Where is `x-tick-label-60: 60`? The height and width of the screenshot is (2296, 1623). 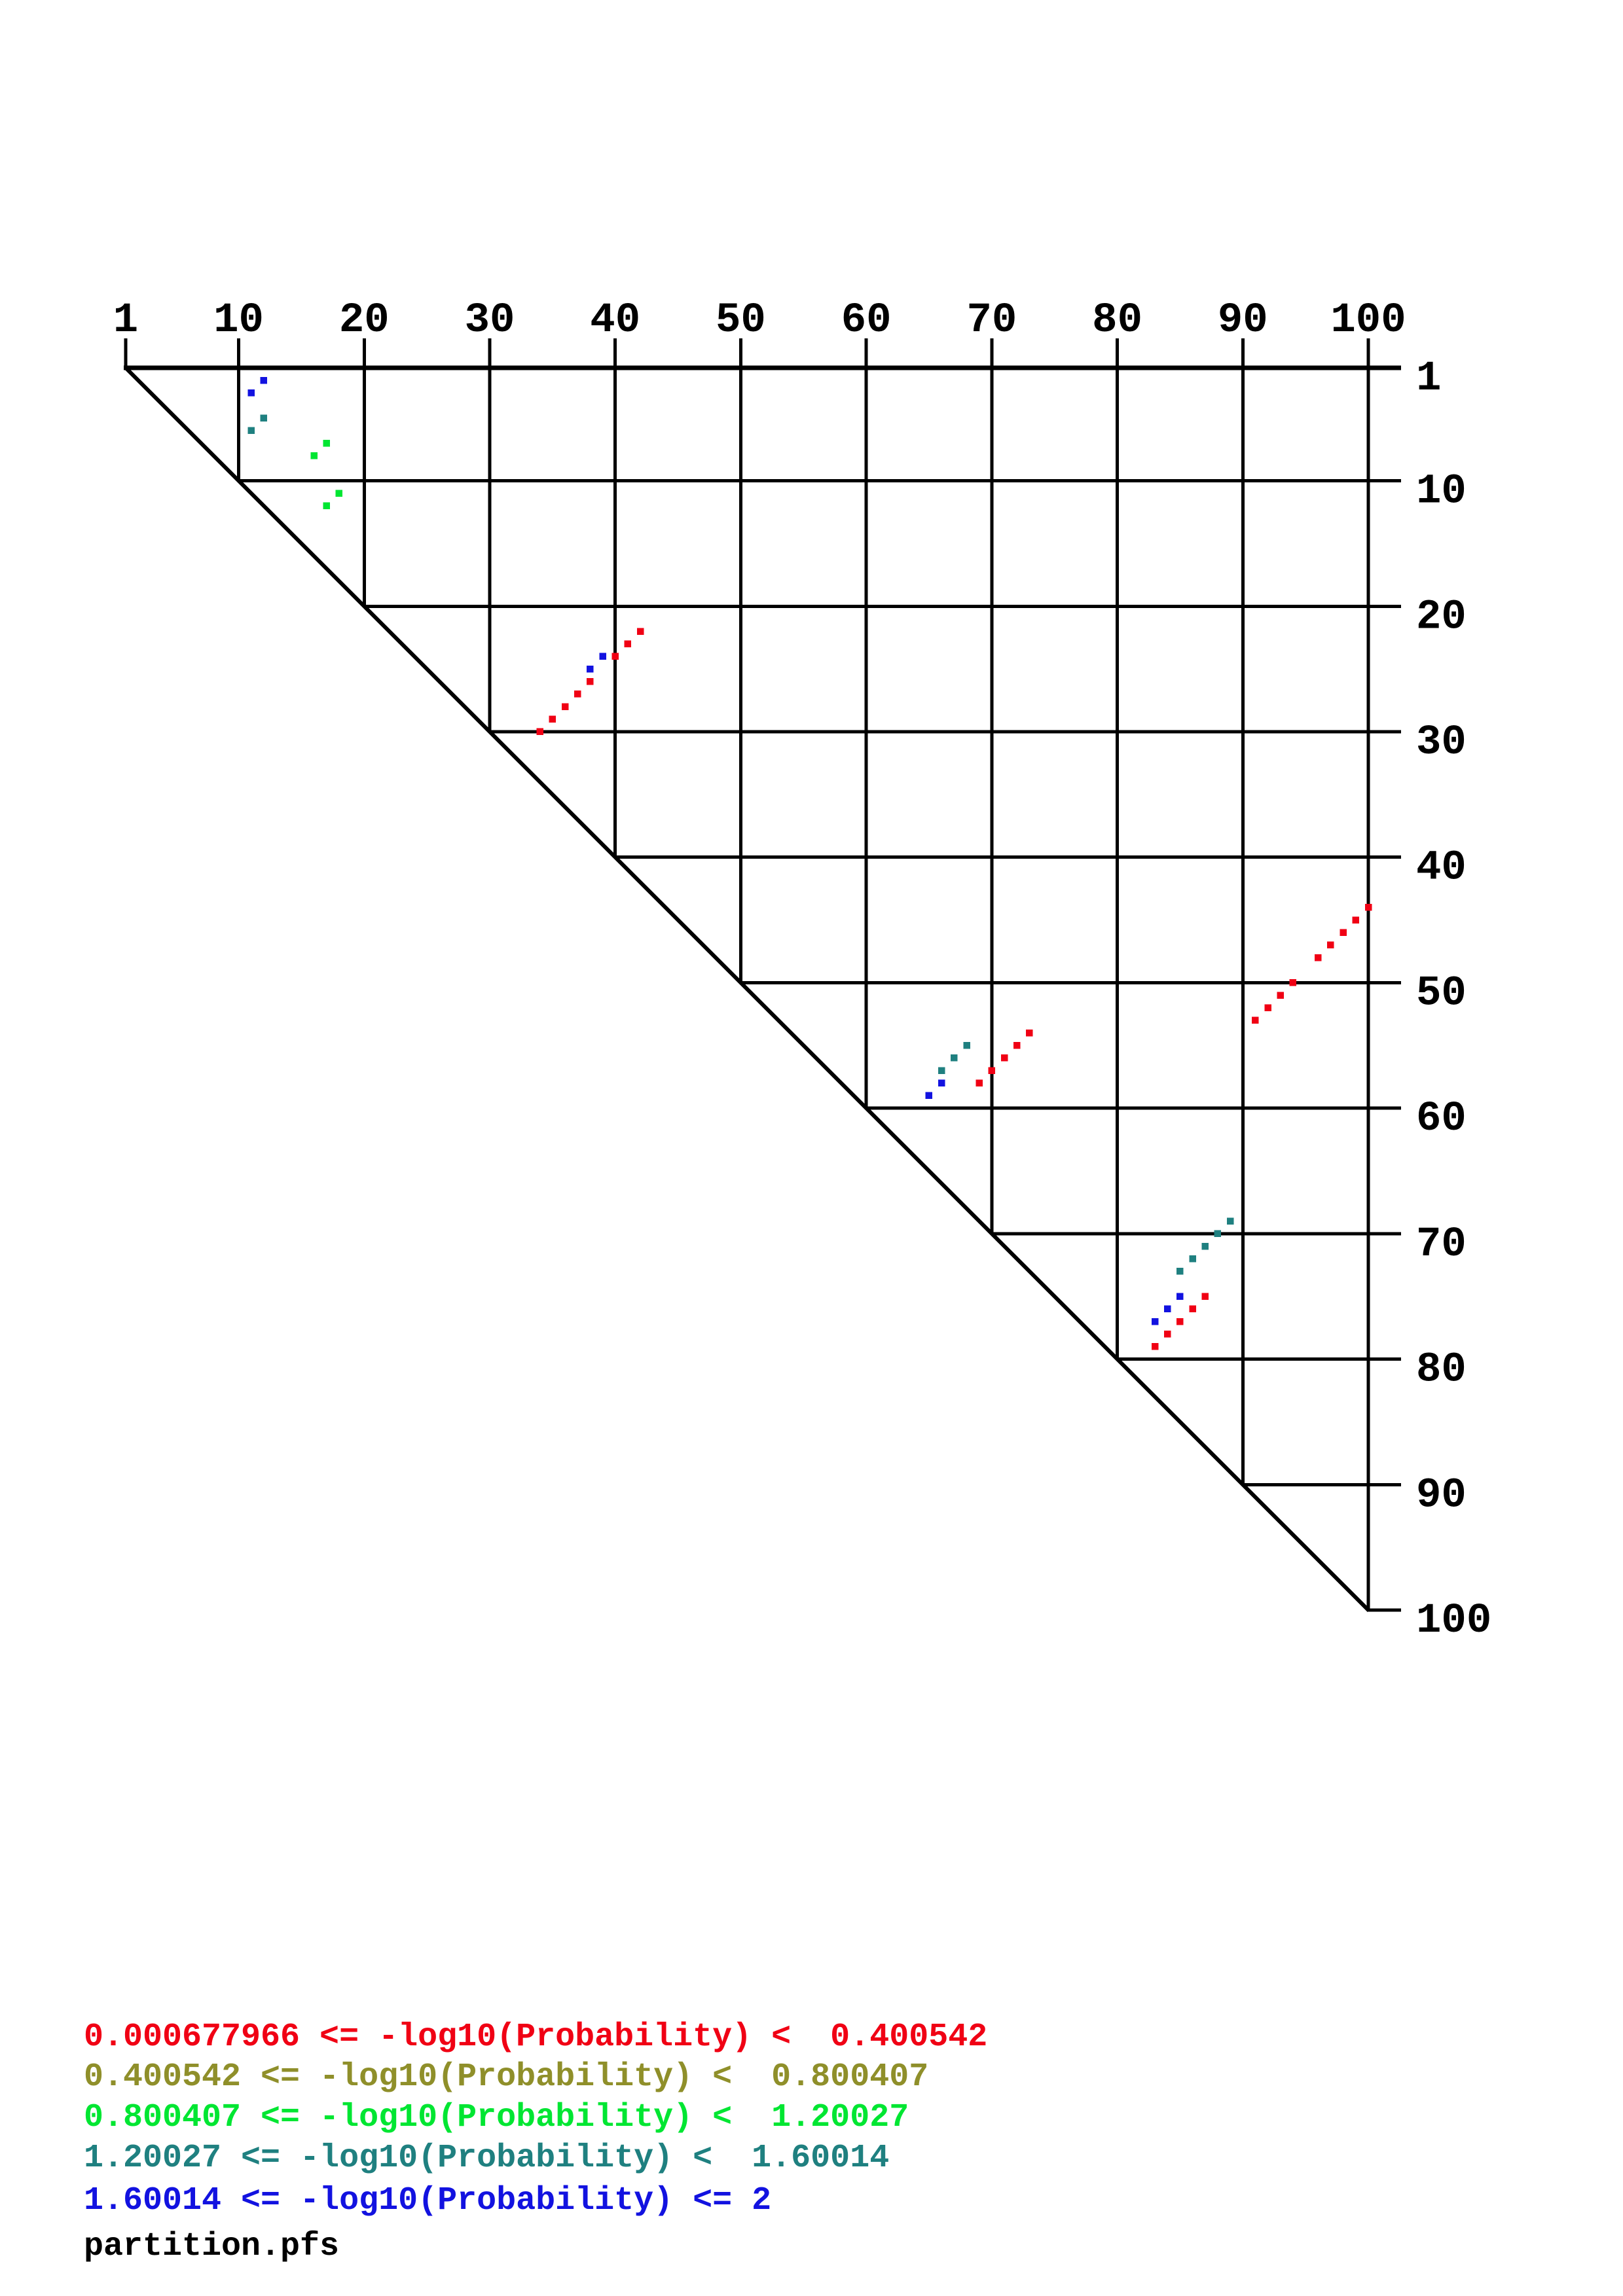 x-tick-label-60: 60 is located at coordinates (866, 320).